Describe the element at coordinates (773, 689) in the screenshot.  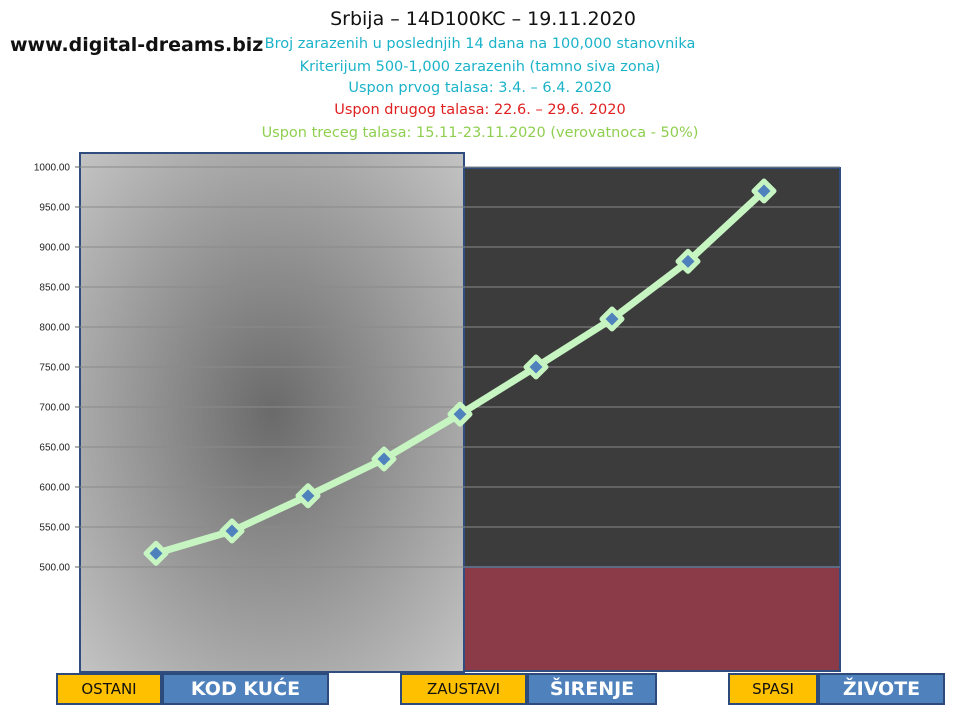
I see `spasi-button: SPASI` at that location.